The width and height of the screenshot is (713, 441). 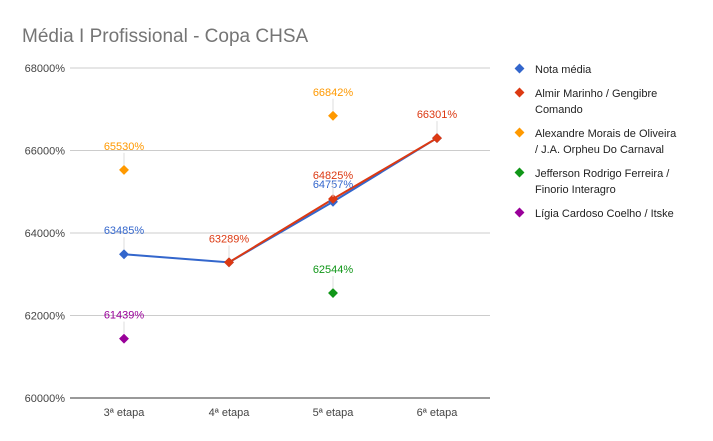 What do you see at coordinates (333, 176) in the screenshot?
I see `data-label: 64825%` at bounding box center [333, 176].